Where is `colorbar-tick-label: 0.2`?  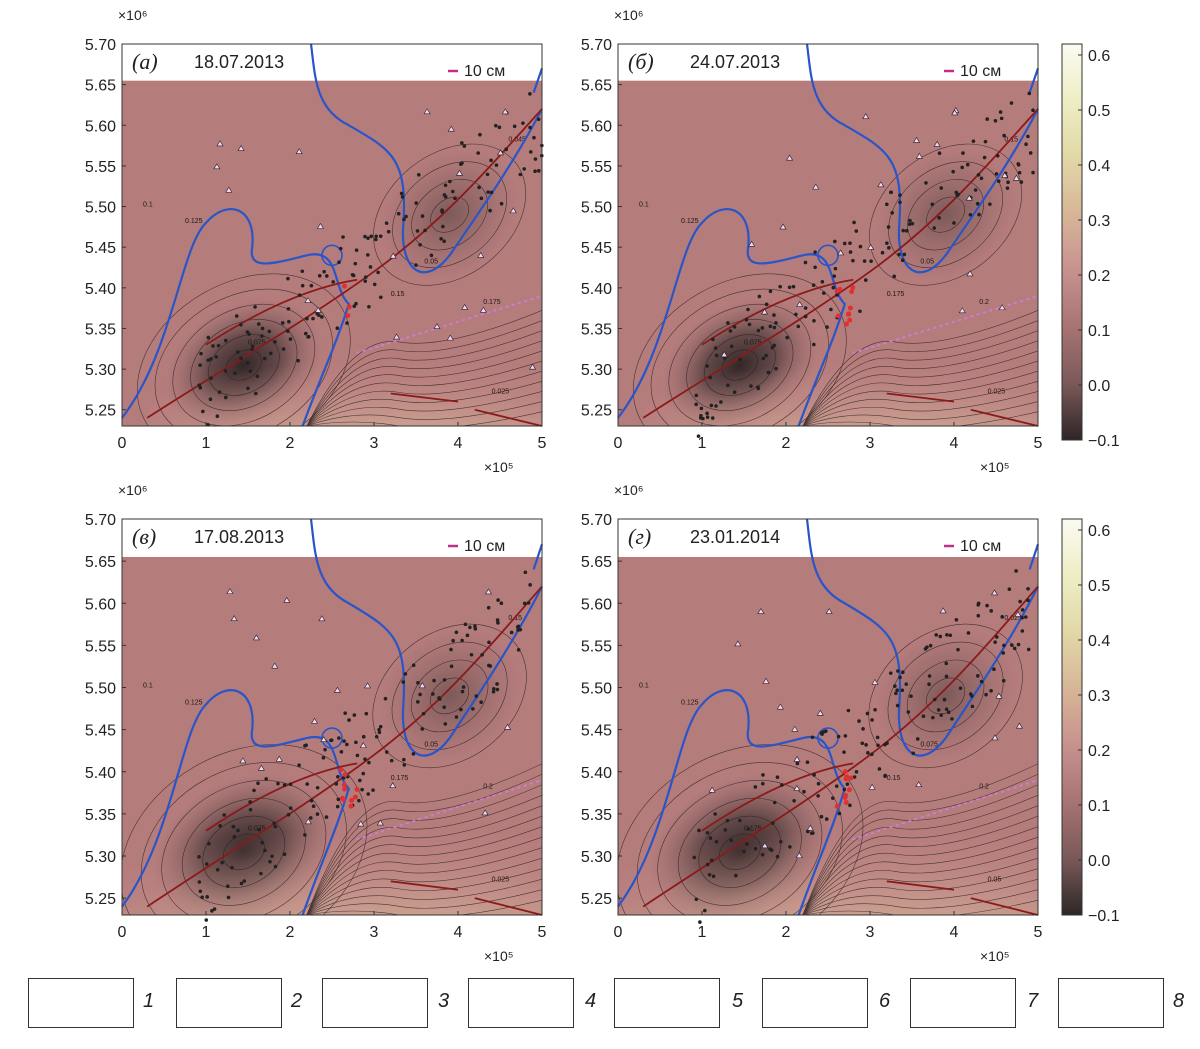
colorbar-tick-label: 0.2 is located at coordinates (1099, 276).